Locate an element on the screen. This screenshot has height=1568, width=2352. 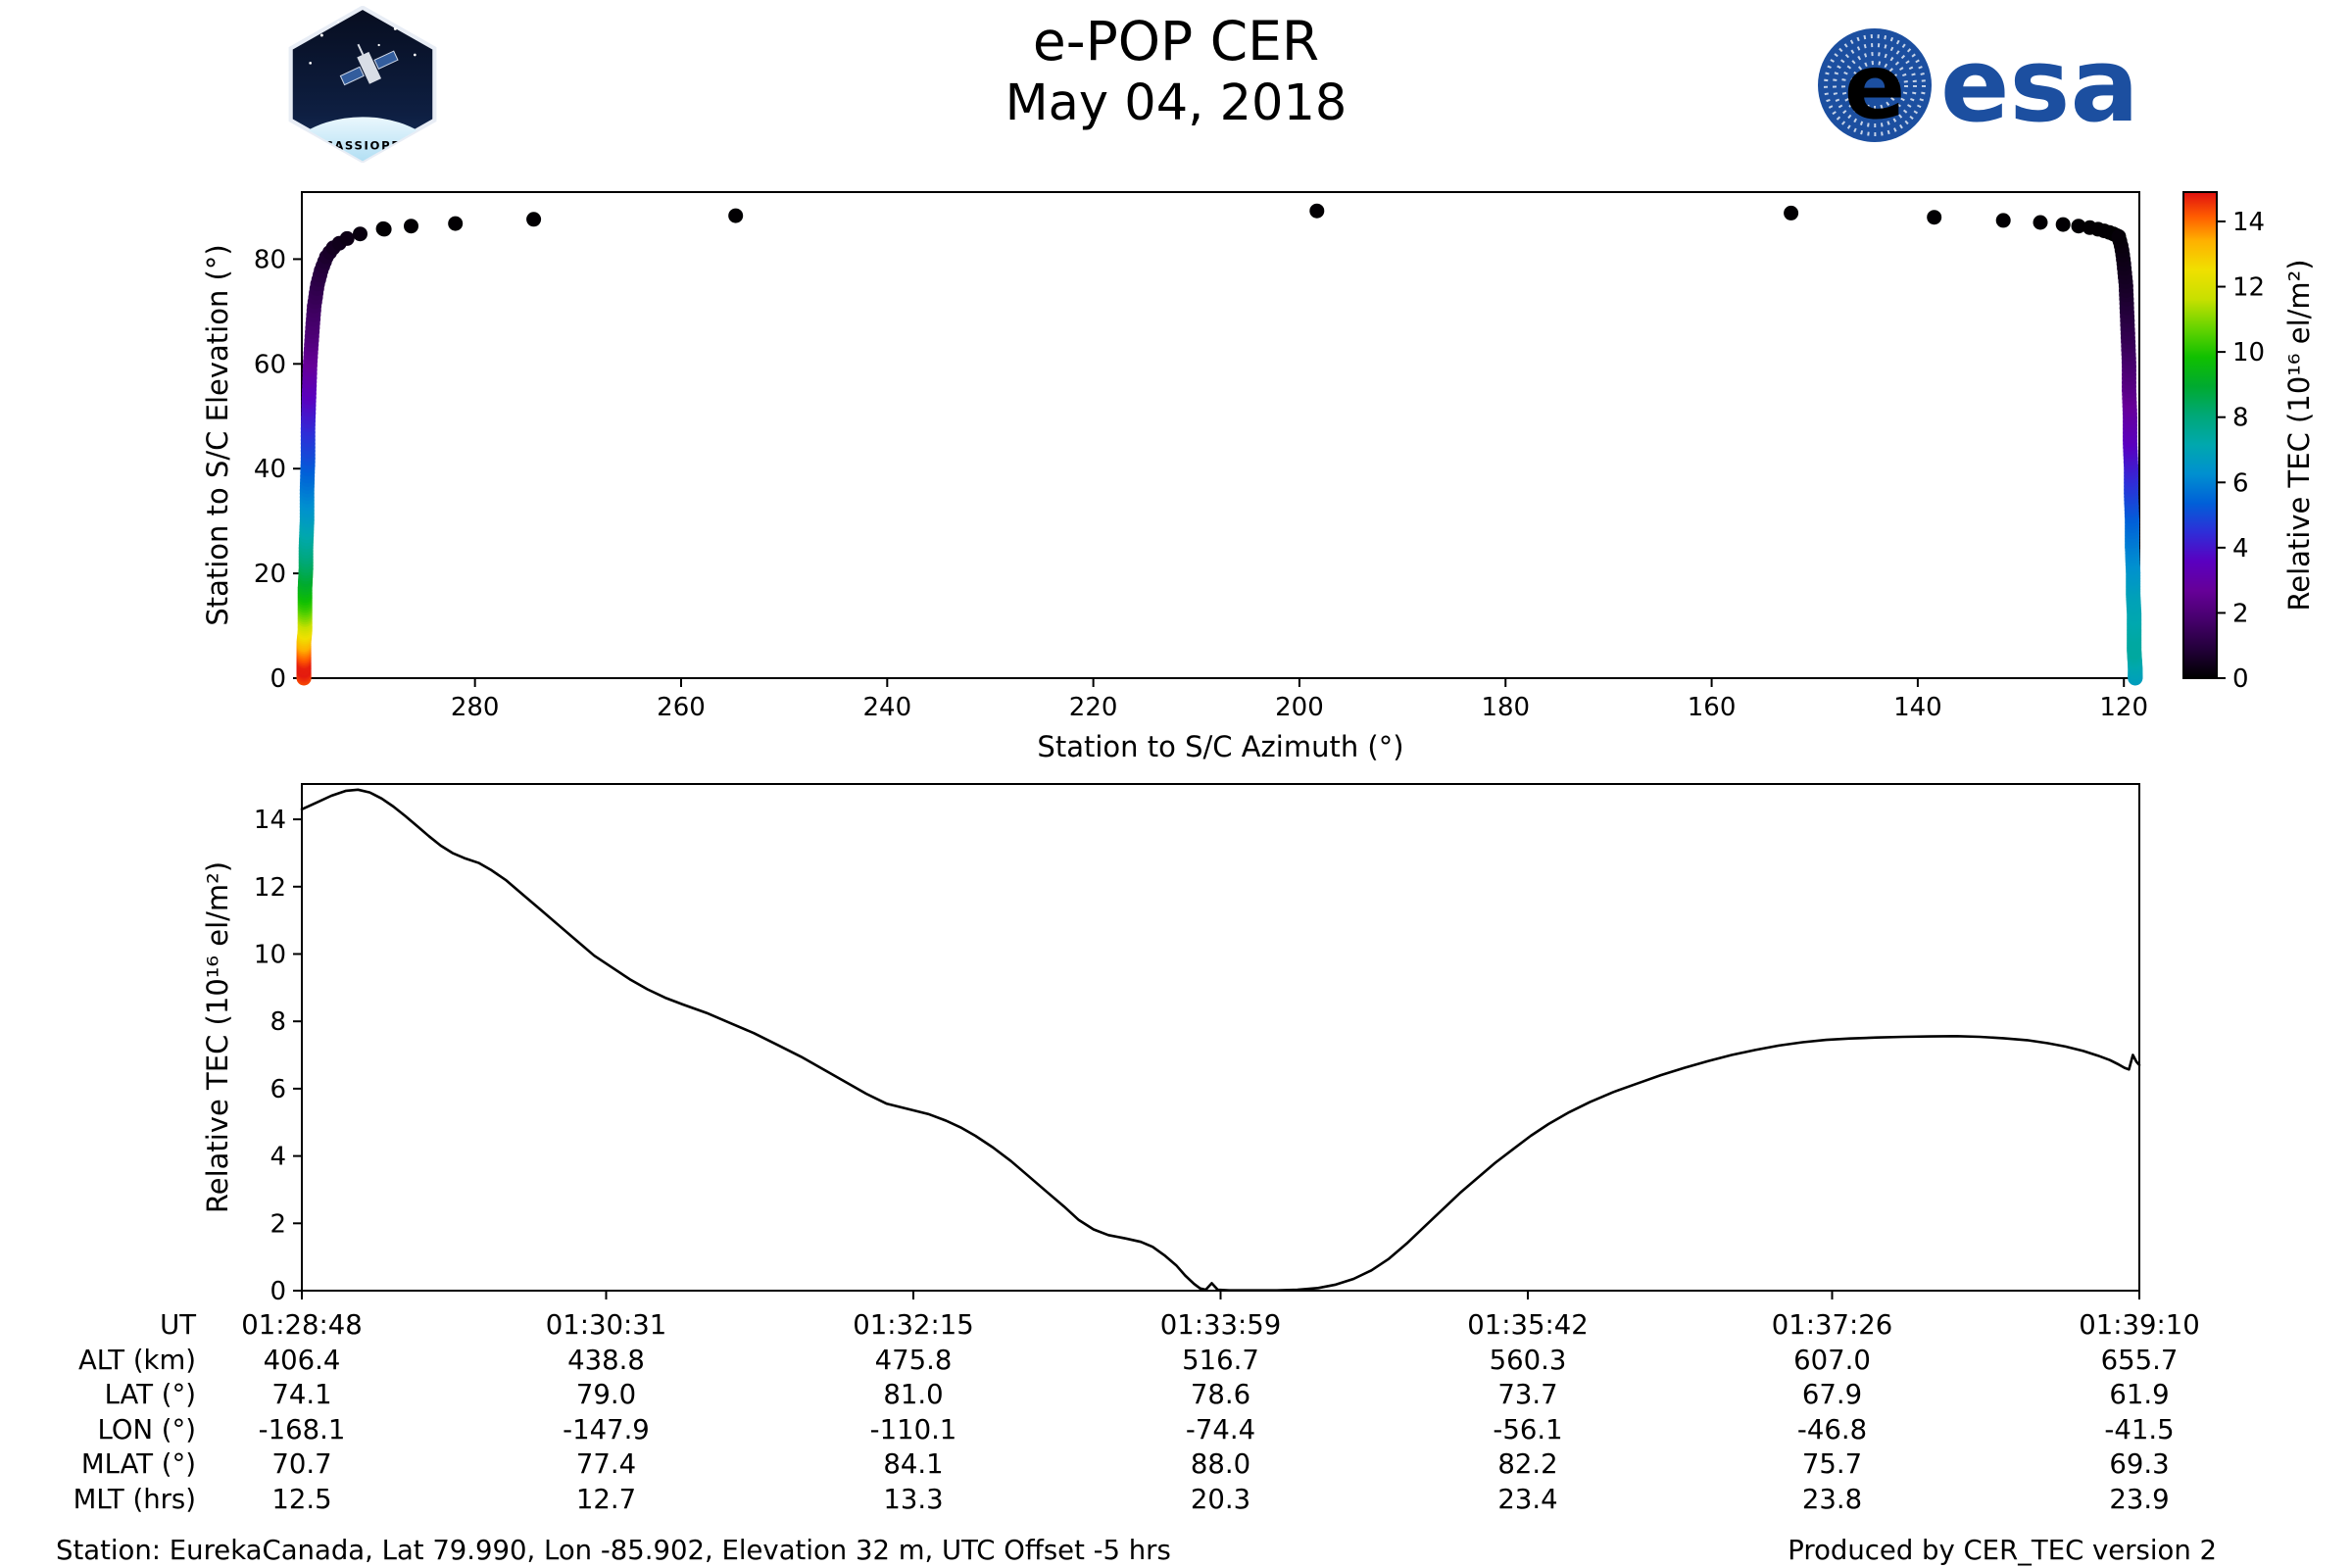
ephemeris-cell: 406.4 is located at coordinates (302, 1360).